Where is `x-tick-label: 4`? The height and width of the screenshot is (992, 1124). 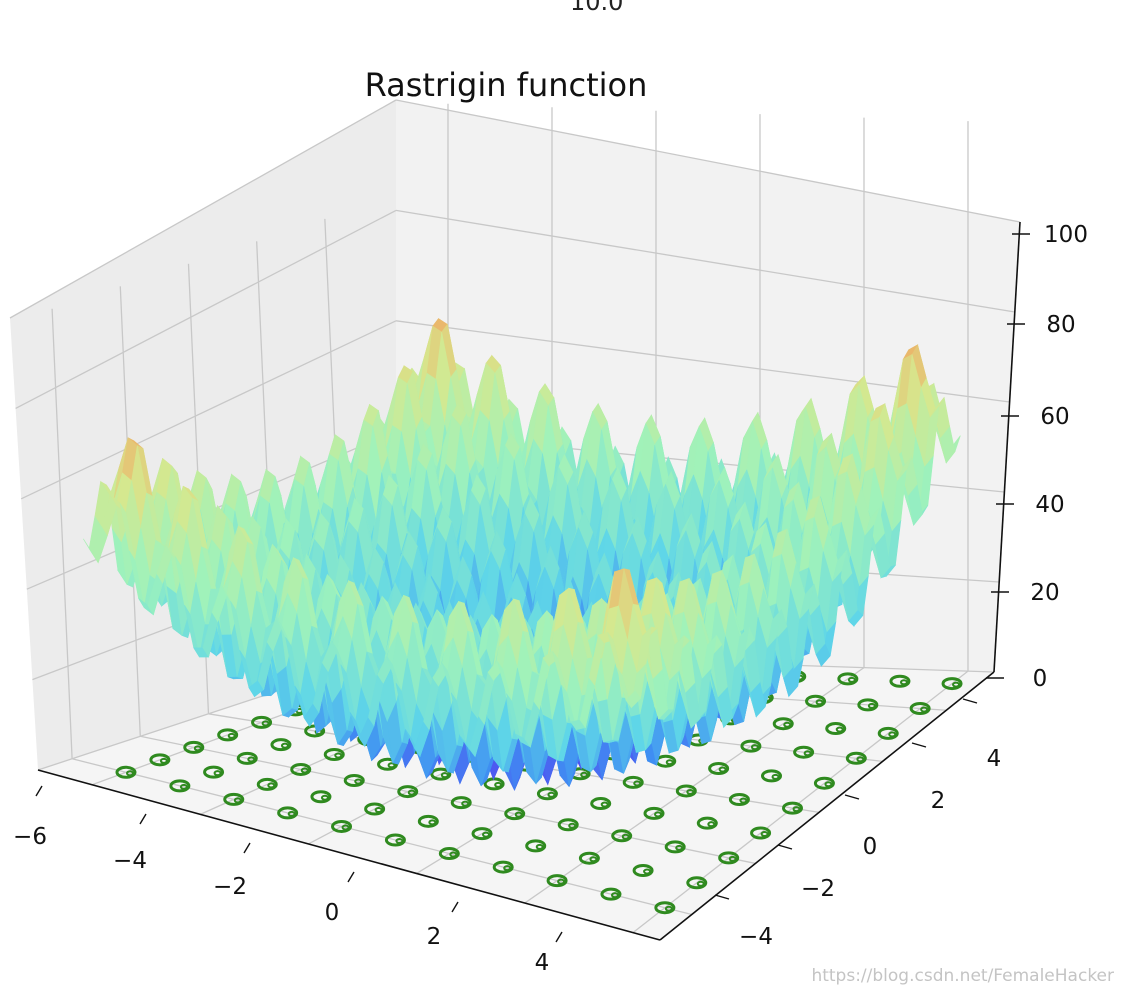
x-tick-label: 4 is located at coordinates (542, 963).